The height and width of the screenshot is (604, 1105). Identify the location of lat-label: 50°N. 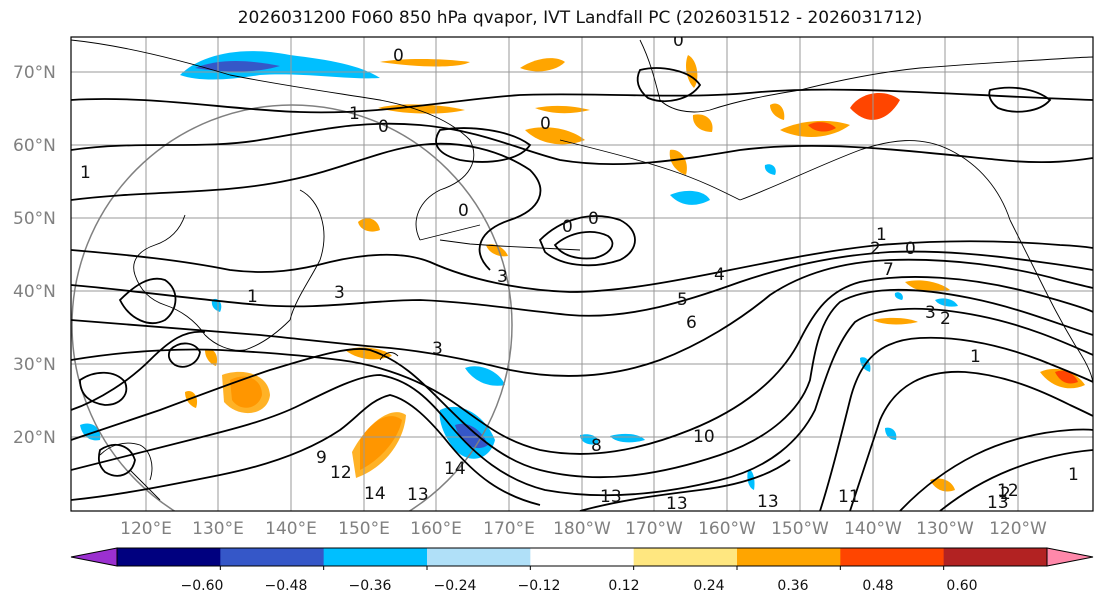
(34, 219).